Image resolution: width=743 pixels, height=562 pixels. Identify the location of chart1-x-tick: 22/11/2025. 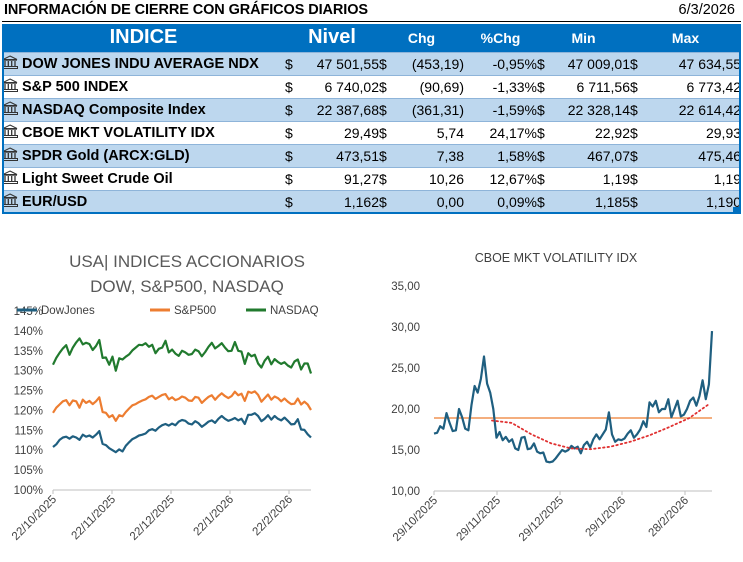
(94, 518).